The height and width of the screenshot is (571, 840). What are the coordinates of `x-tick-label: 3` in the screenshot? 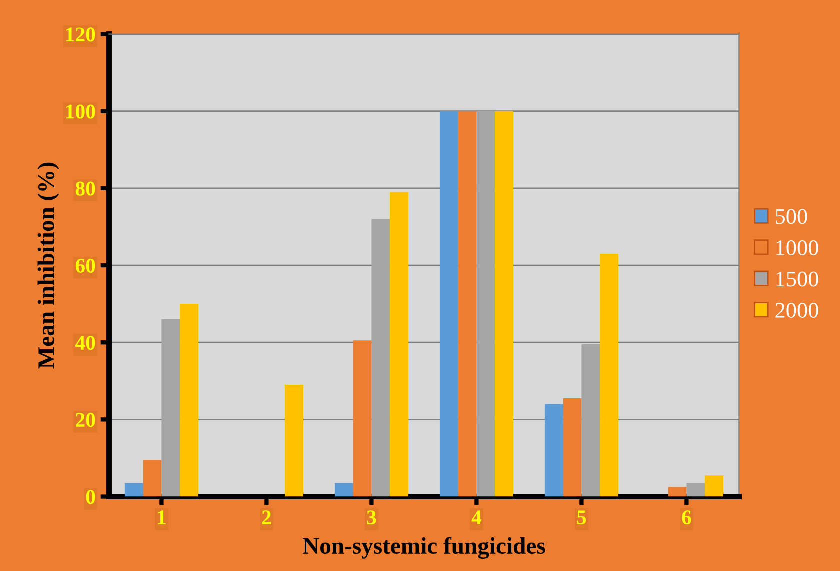 It's located at (371, 517).